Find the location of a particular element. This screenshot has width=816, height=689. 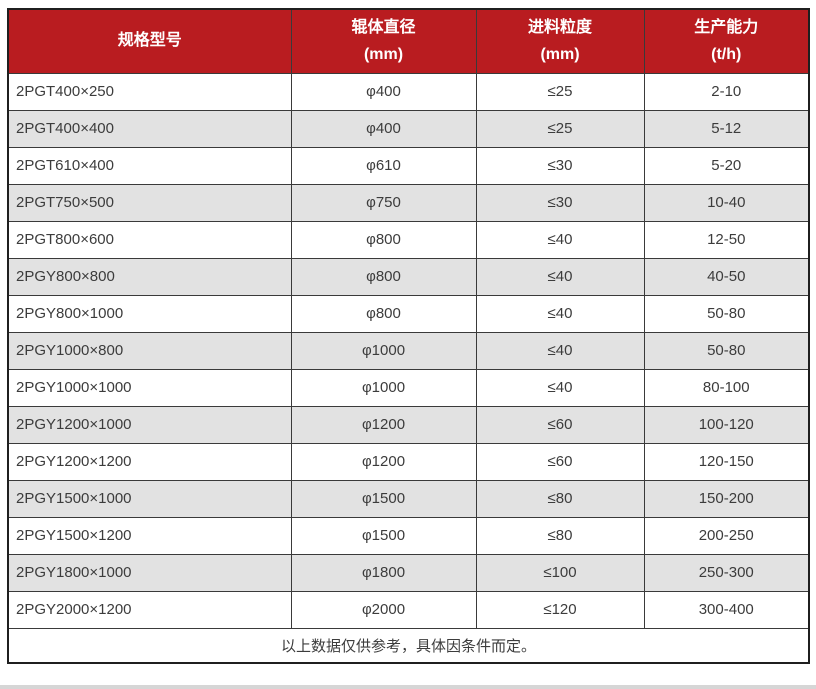

footer-note: 以上数据仅供参考，具体因条件而定。 is located at coordinates (408, 645).